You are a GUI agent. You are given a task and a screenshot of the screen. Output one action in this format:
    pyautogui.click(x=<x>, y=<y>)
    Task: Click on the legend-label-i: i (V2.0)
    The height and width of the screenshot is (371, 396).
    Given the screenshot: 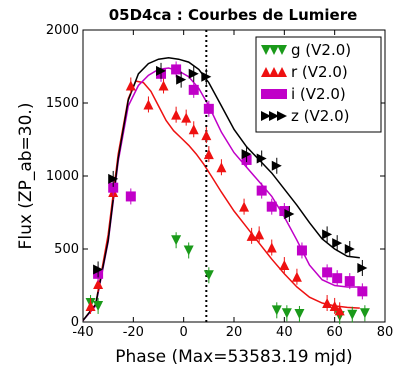 What is the action you would take?
    pyautogui.click(x=318, y=94)
    